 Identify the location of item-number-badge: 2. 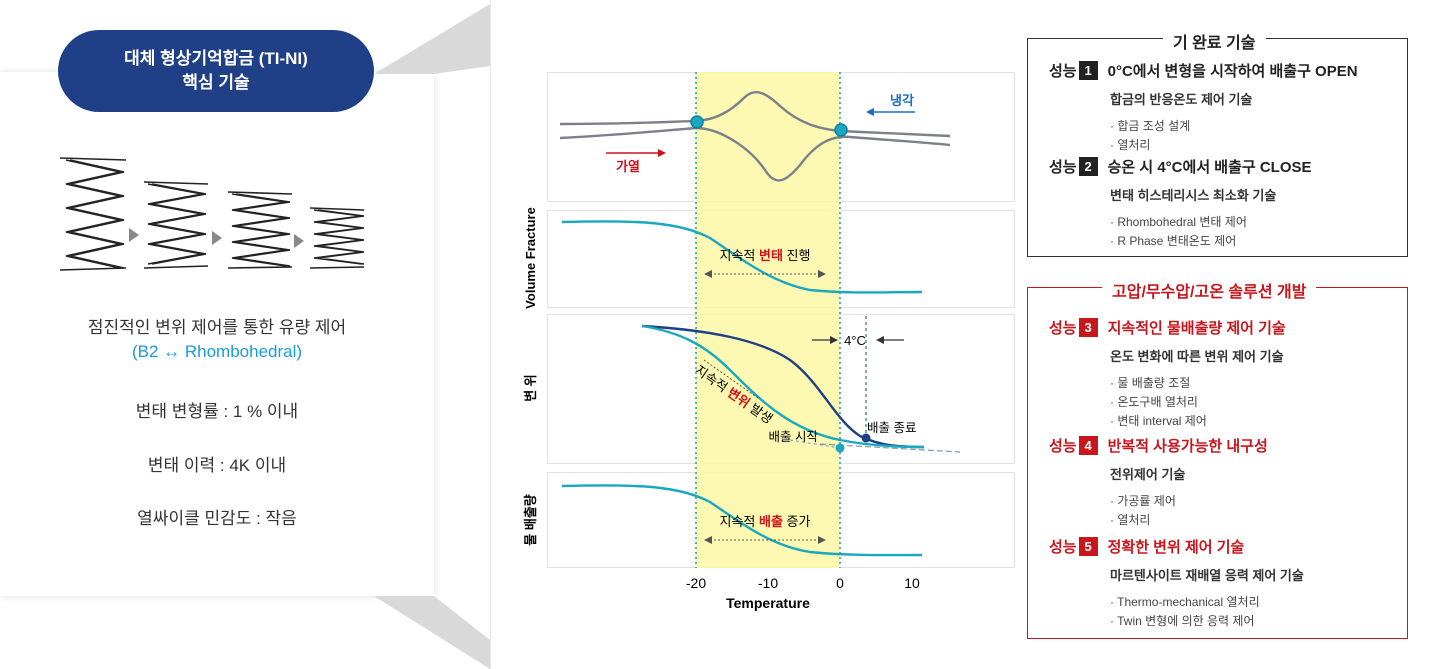
(1088, 166).